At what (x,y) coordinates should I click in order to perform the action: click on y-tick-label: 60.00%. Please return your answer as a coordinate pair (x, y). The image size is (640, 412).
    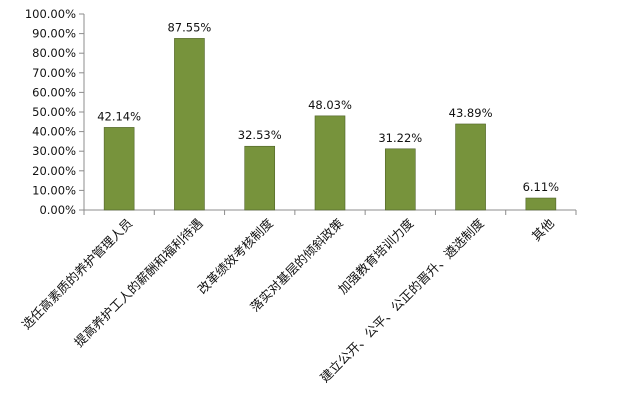
    Looking at the image, I should click on (54, 92).